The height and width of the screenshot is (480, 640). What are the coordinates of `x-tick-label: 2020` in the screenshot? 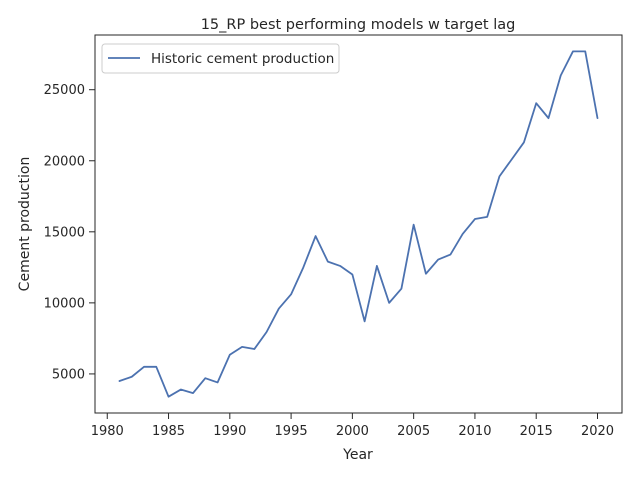 It's located at (597, 431).